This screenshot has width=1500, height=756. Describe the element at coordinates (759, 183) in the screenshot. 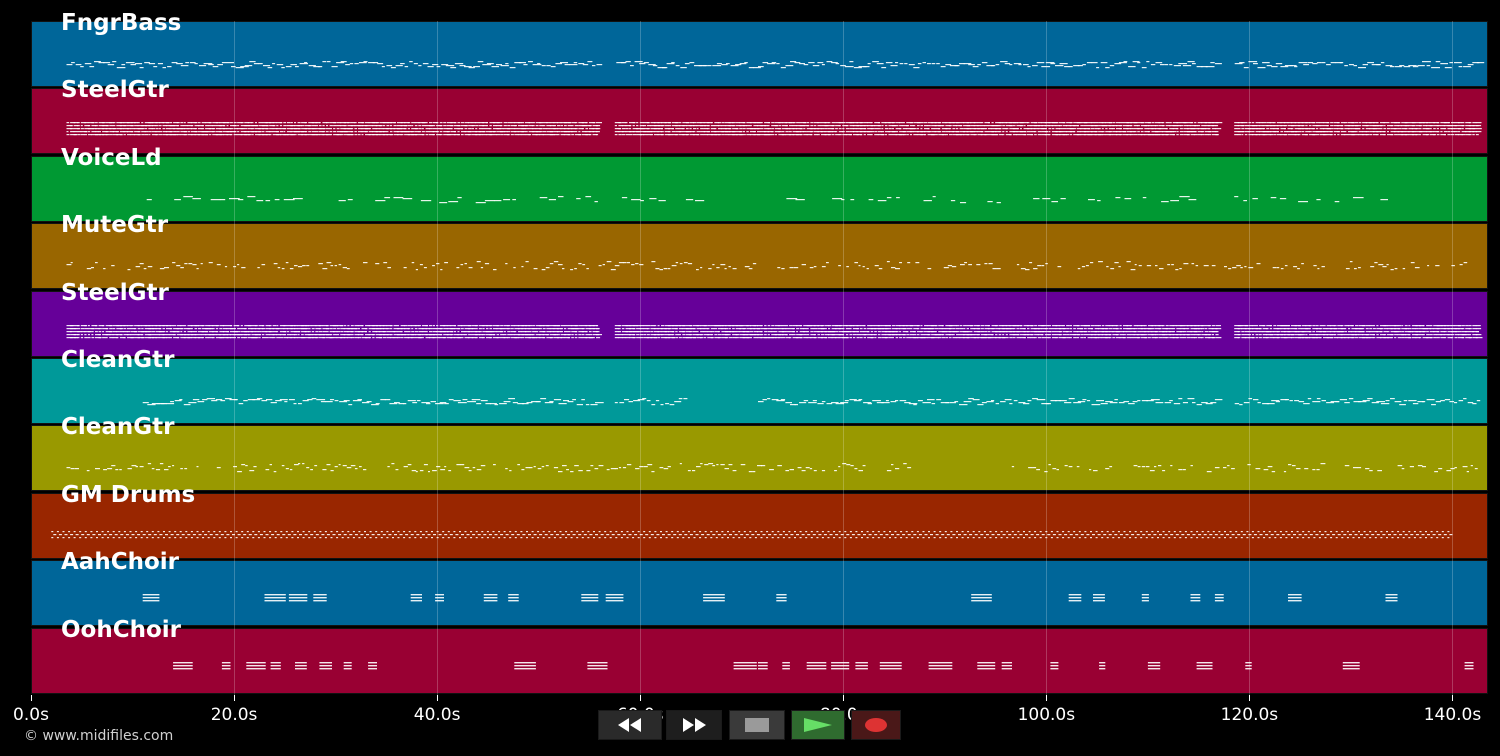

I see `track-lane: VoiceLd` at that location.